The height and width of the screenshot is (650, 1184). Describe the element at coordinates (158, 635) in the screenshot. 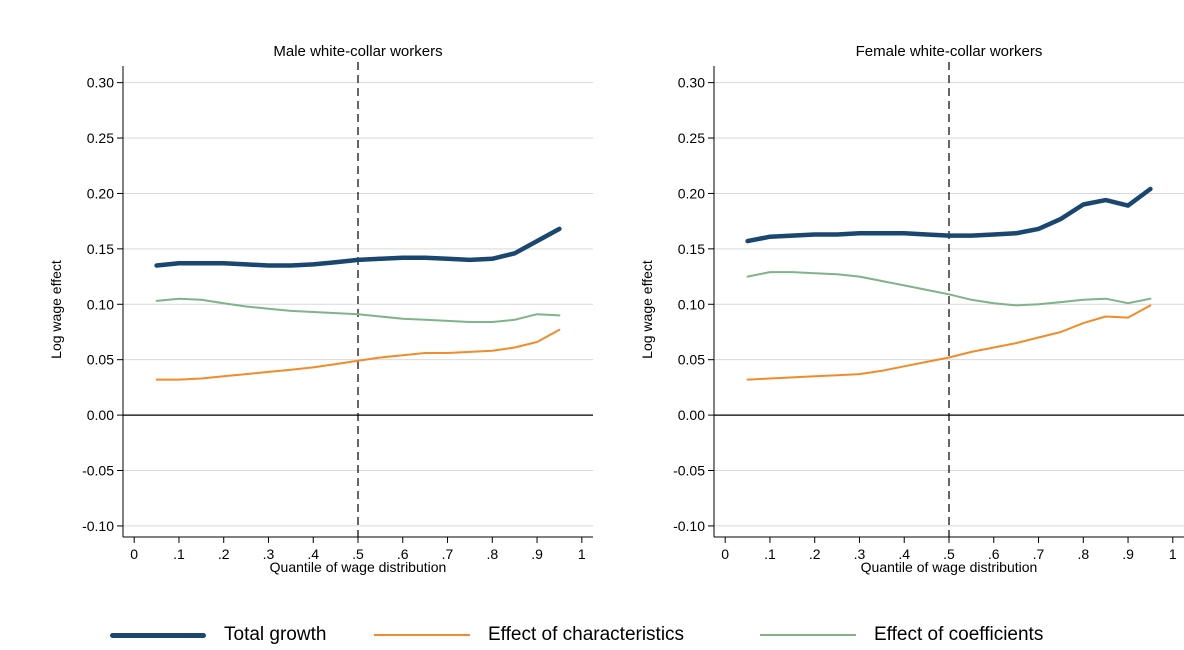

I see `legend-swatch-total-growth` at that location.